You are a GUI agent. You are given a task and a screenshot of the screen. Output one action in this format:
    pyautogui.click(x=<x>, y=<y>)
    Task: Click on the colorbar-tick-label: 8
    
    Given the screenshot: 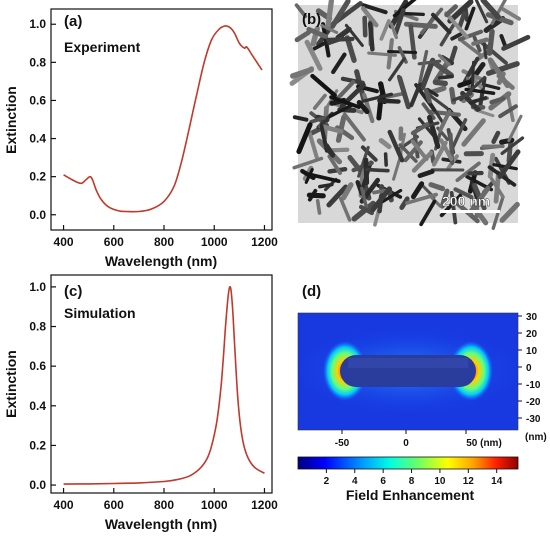 What is the action you would take?
    pyautogui.click(x=412, y=481)
    